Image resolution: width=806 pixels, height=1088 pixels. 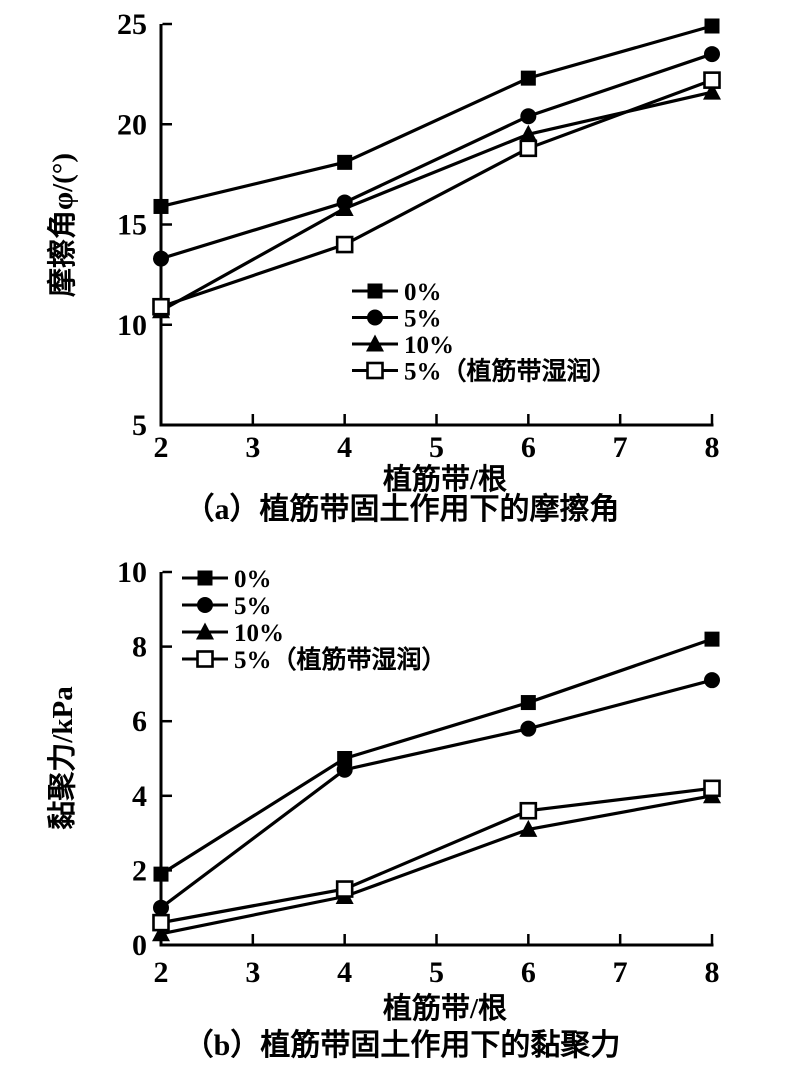 I want to click on y-tick-label: 20, so click(x=132, y=124).